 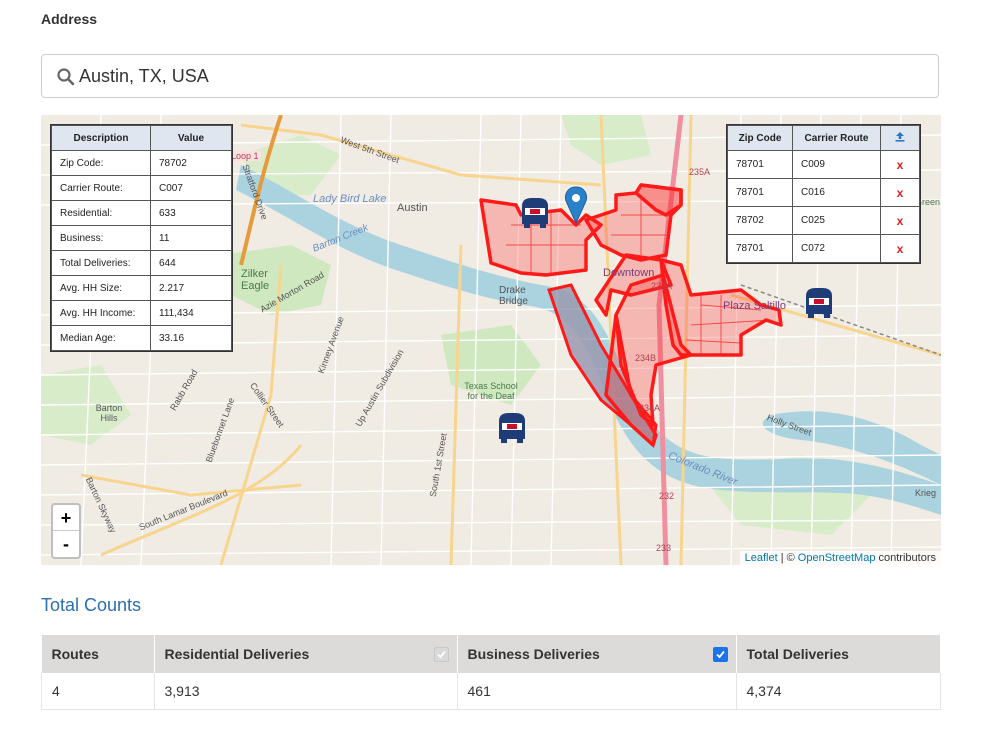 I want to click on table-row: Business: 11, so click(x=141, y=238).